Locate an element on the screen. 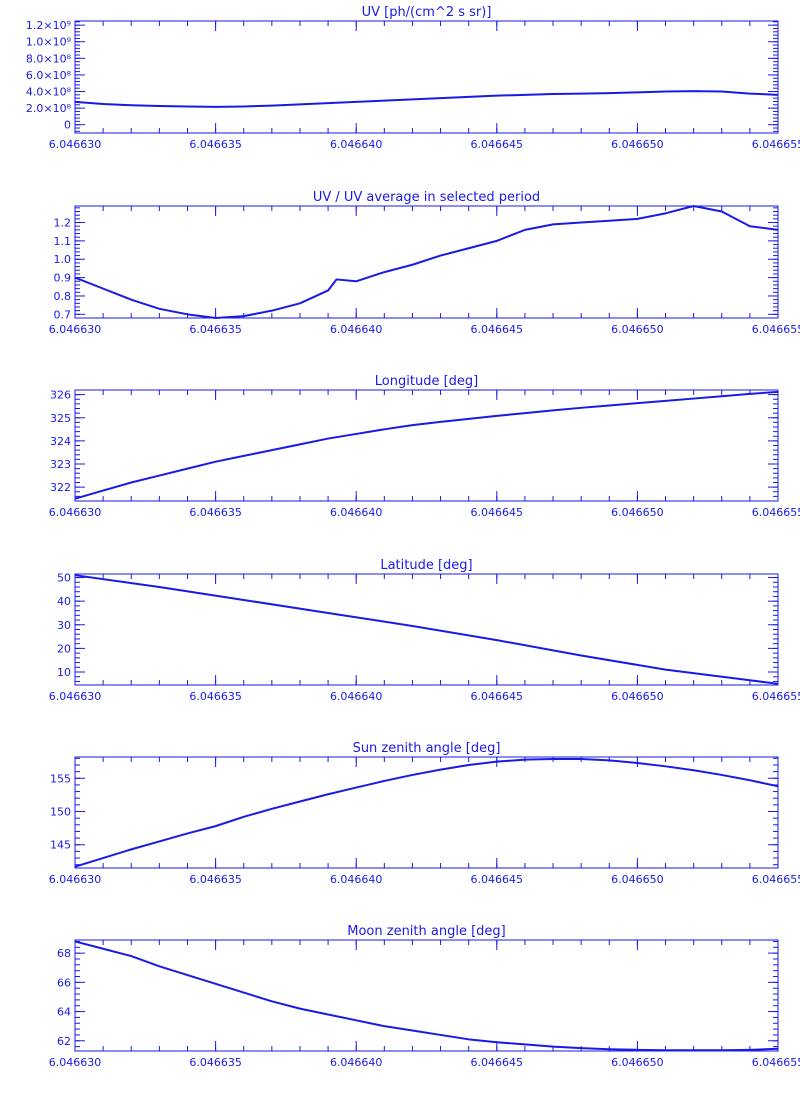 The width and height of the screenshot is (800, 1100). y-tick-label: 20 is located at coordinates (64, 648).